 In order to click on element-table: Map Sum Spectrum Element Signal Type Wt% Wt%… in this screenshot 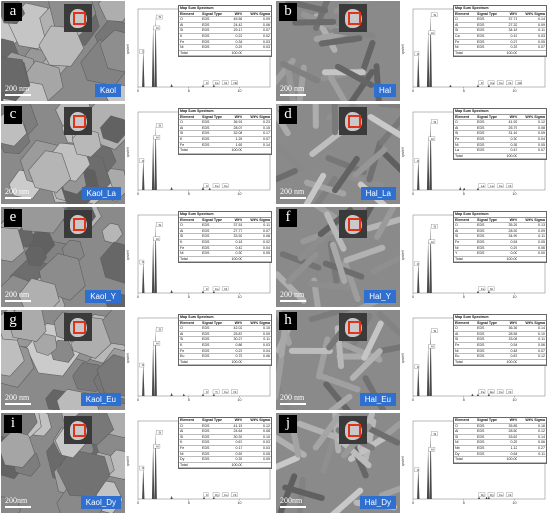, I will do `click(225, 237)`.